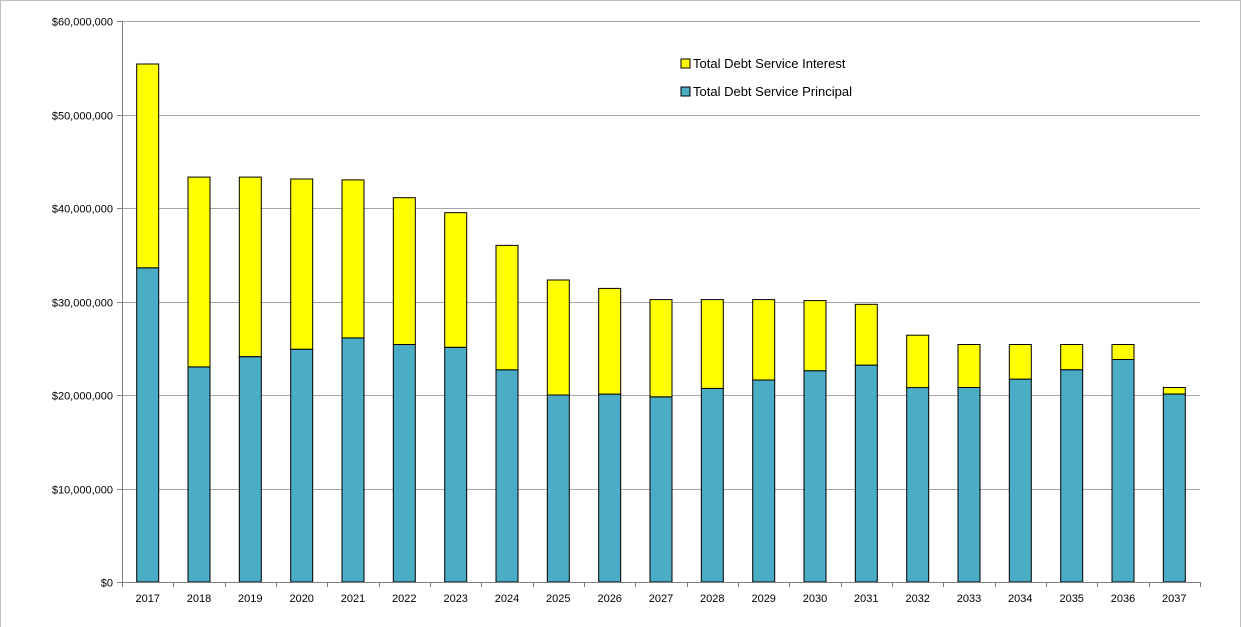 This screenshot has width=1241, height=627. I want to click on bar-total-debt-service-principal-2023, so click(456, 464).